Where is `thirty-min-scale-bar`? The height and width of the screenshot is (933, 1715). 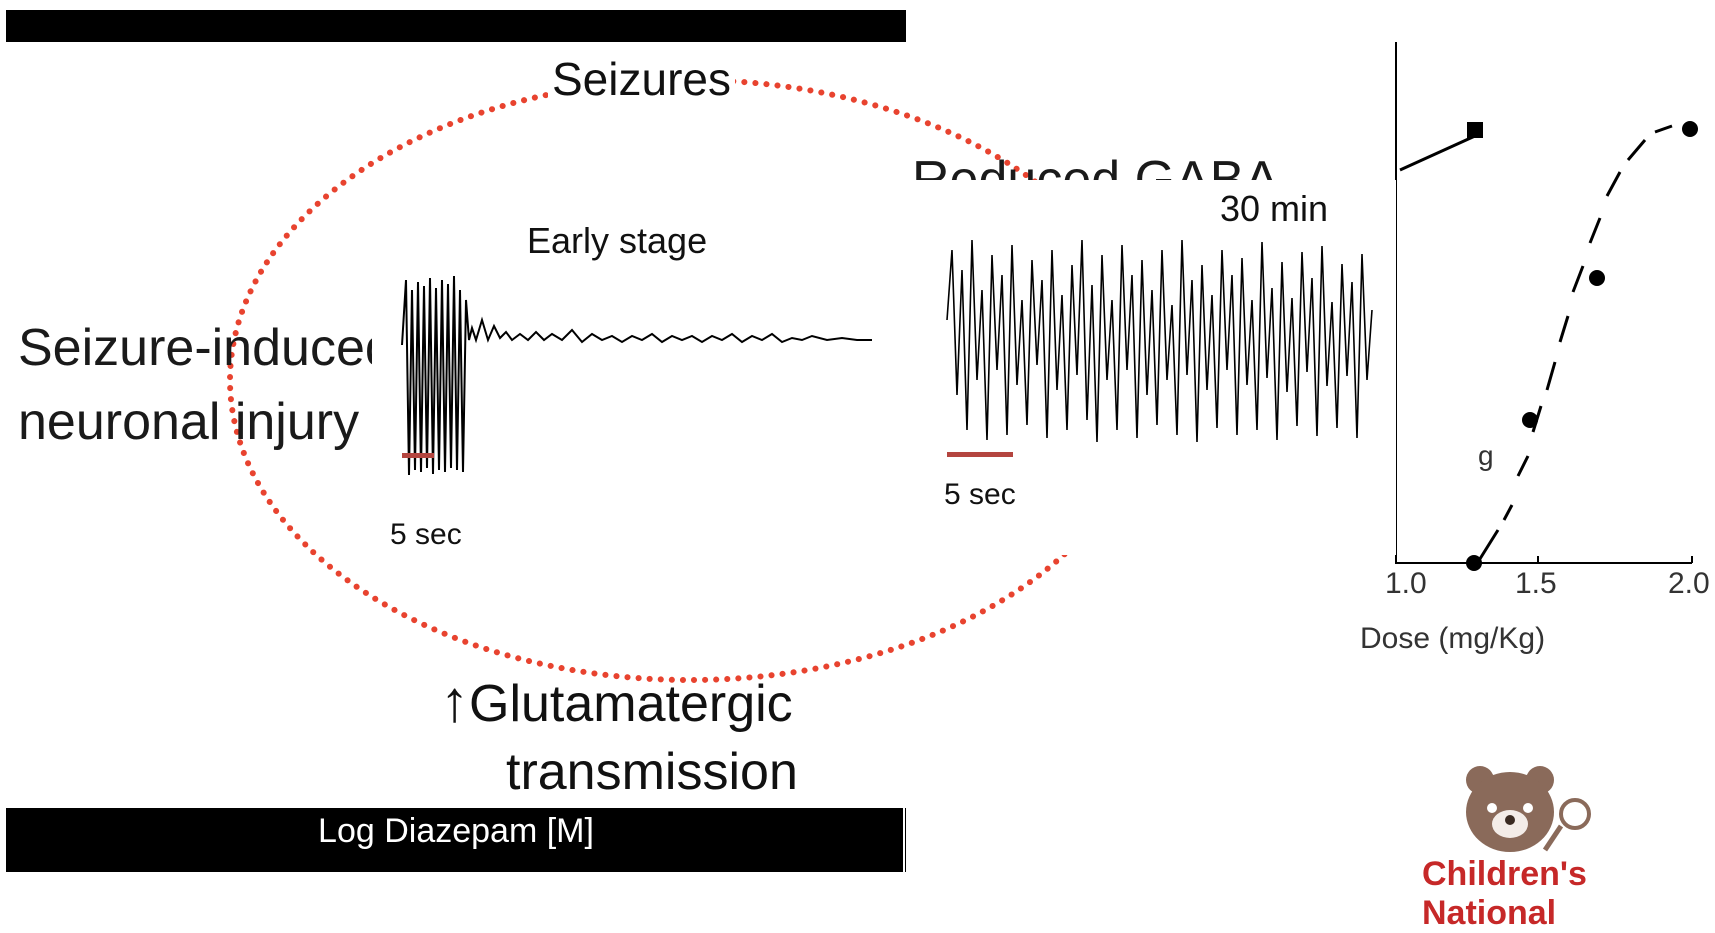 thirty-min-scale-bar is located at coordinates (980, 454).